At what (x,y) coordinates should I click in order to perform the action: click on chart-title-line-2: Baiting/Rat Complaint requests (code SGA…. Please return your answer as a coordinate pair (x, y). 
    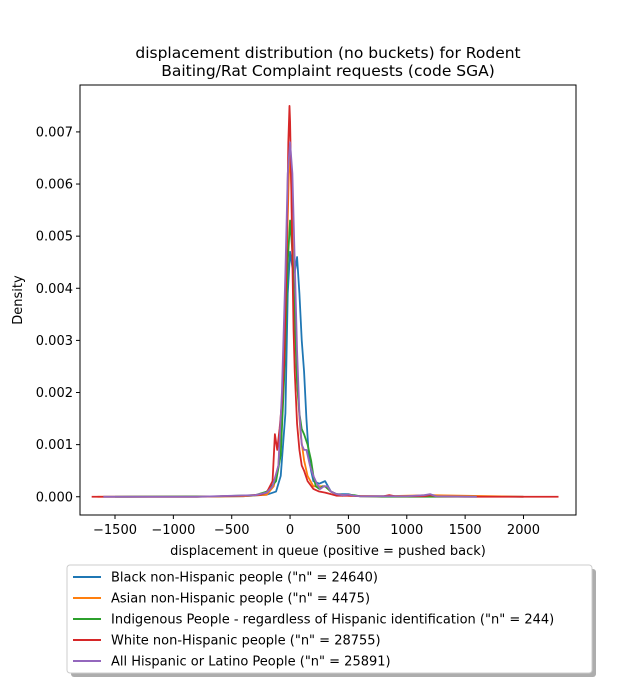
    Looking at the image, I should click on (328, 71).